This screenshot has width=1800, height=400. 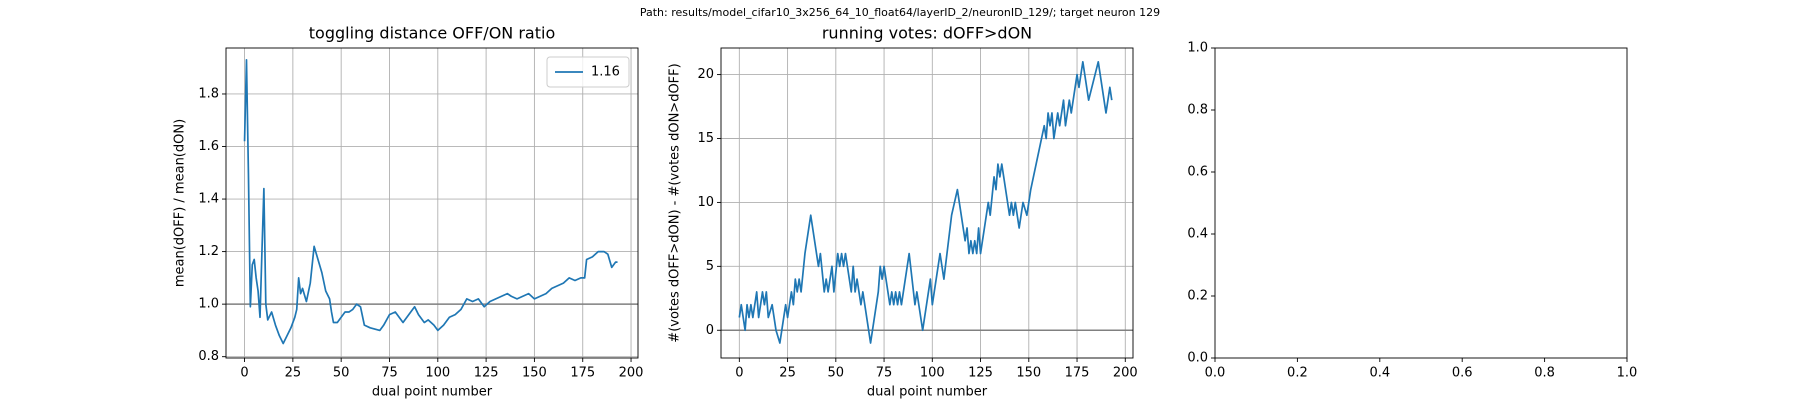 What do you see at coordinates (1197, 358) in the screenshot?
I see `y-tick-label: 0.0` at bounding box center [1197, 358].